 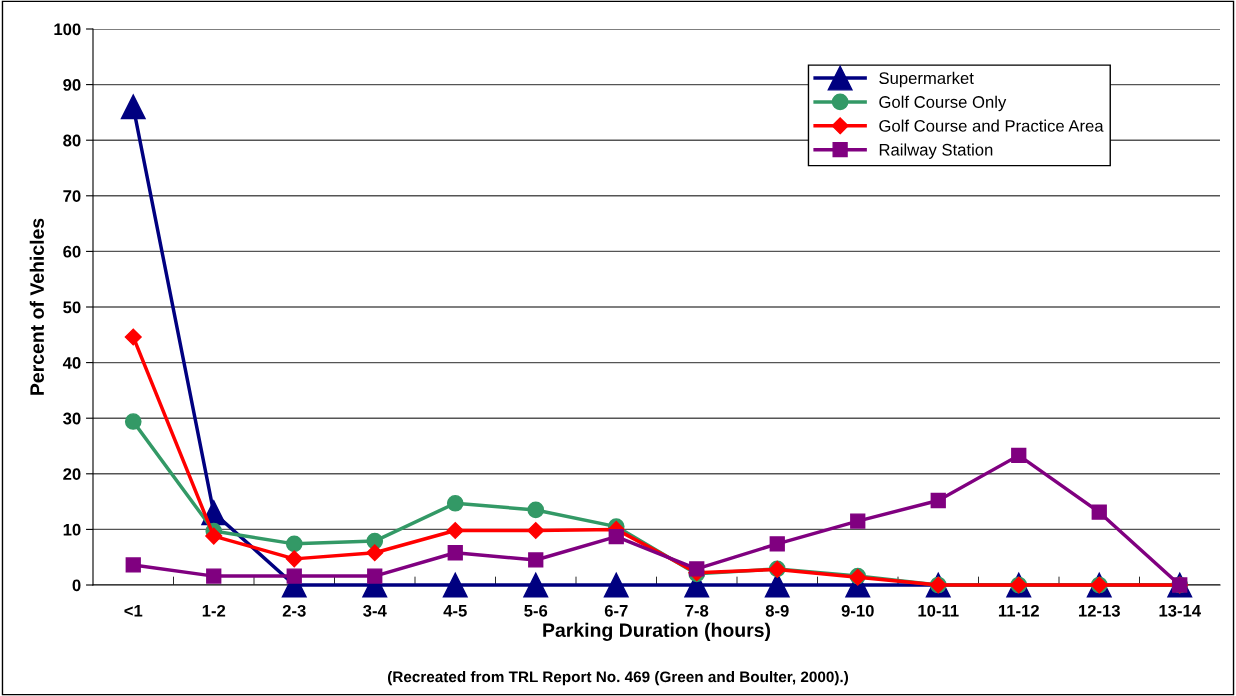 What do you see at coordinates (72, 140) in the screenshot?
I see `y-tick-label: 80` at bounding box center [72, 140].